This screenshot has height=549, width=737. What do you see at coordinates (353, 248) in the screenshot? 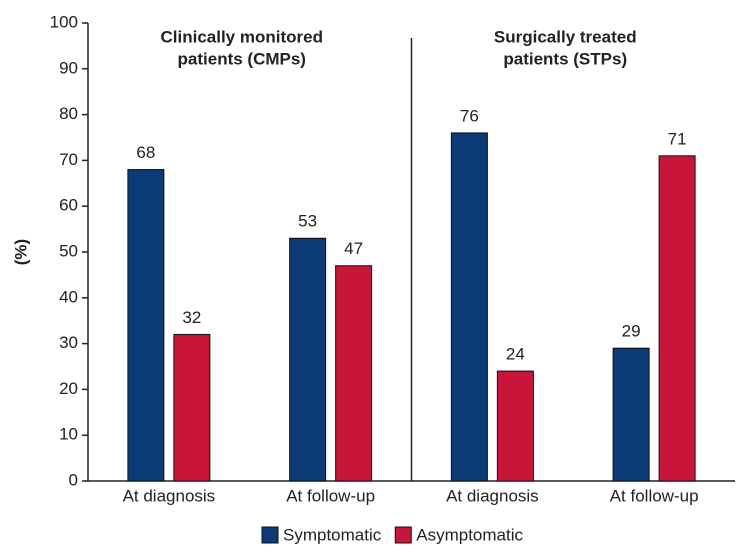
I see `value-label: 47` at bounding box center [353, 248].